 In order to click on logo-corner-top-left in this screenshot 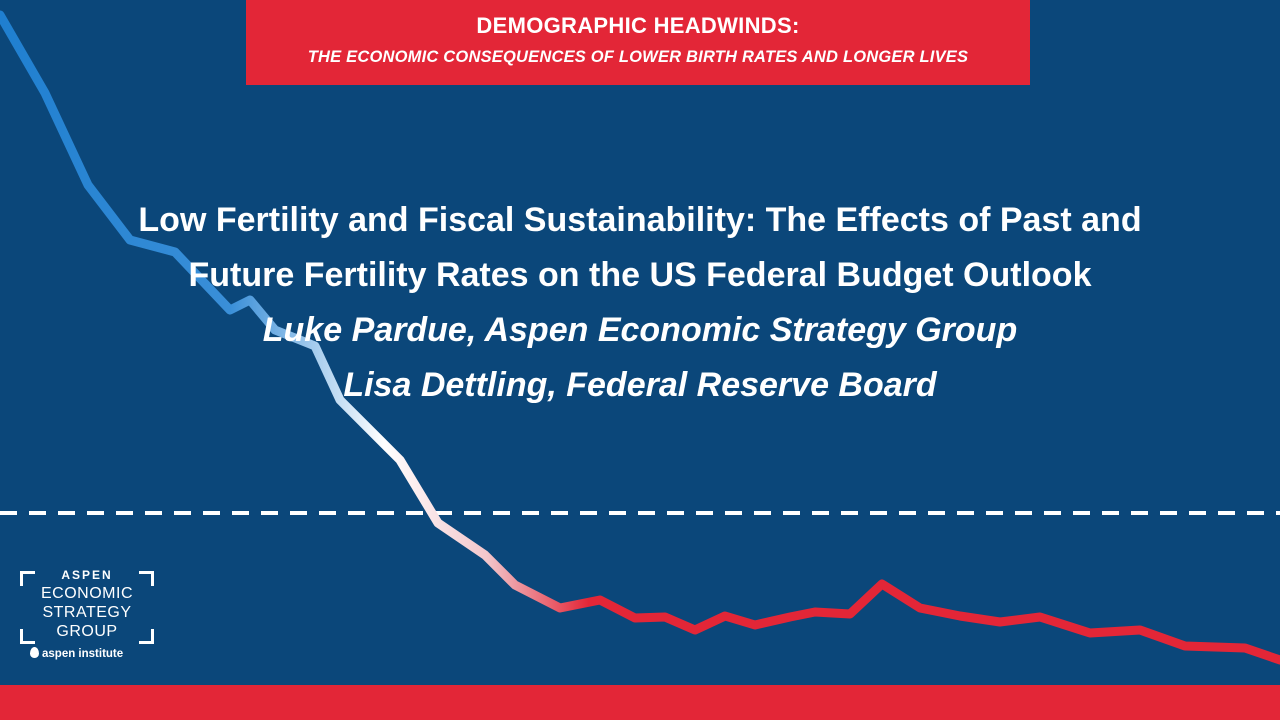, I will do `click(27, 578)`.